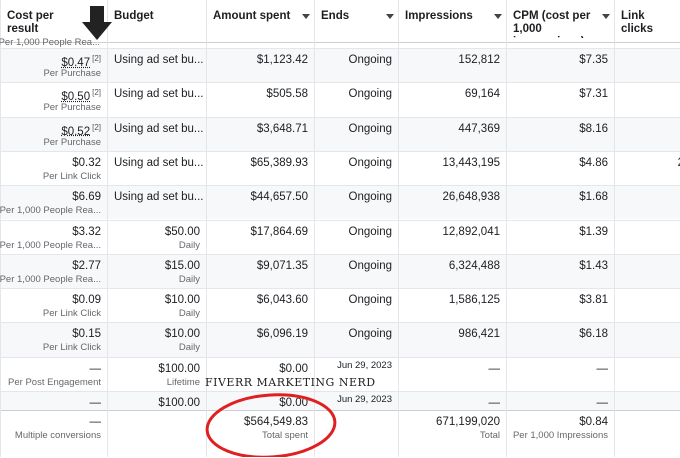  What do you see at coordinates (482, 94) in the screenshot?
I see `cell-value: 69,164` at bounding box center [482, 94].